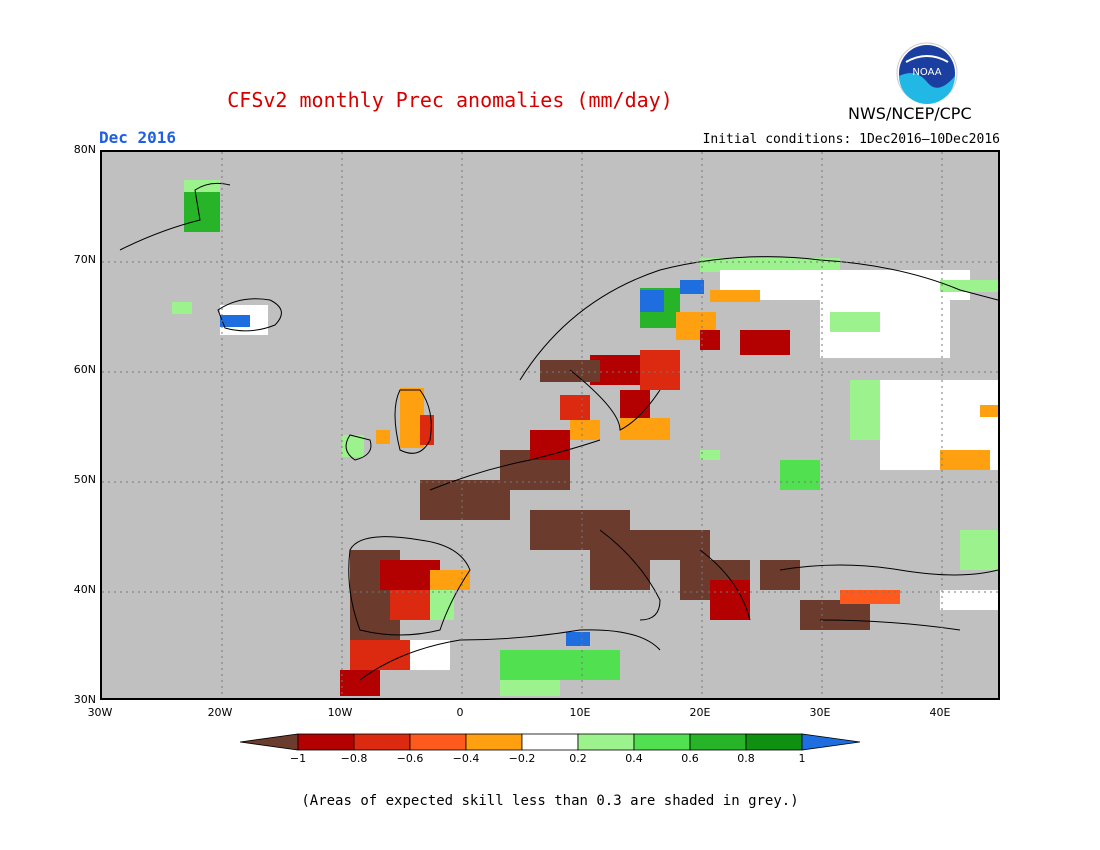 The height and width of the screenshot is (850, 1100). Describe the element at coordinates (522, 758) in the screenshot. I see `colorbar-tick: −0.2` at that location.